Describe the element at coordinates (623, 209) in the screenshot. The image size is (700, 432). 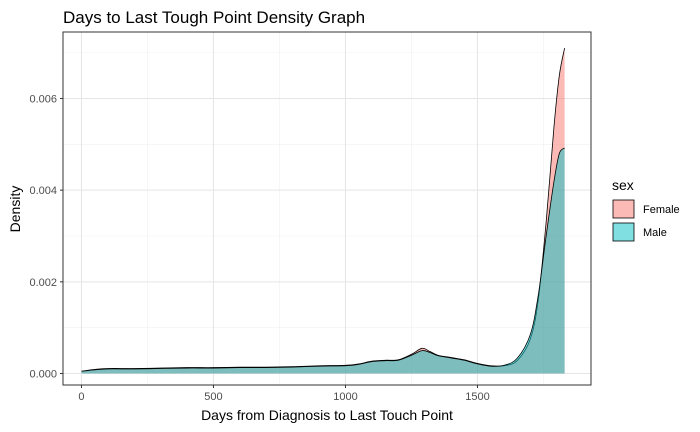
I see `legend-key-female` at that location.